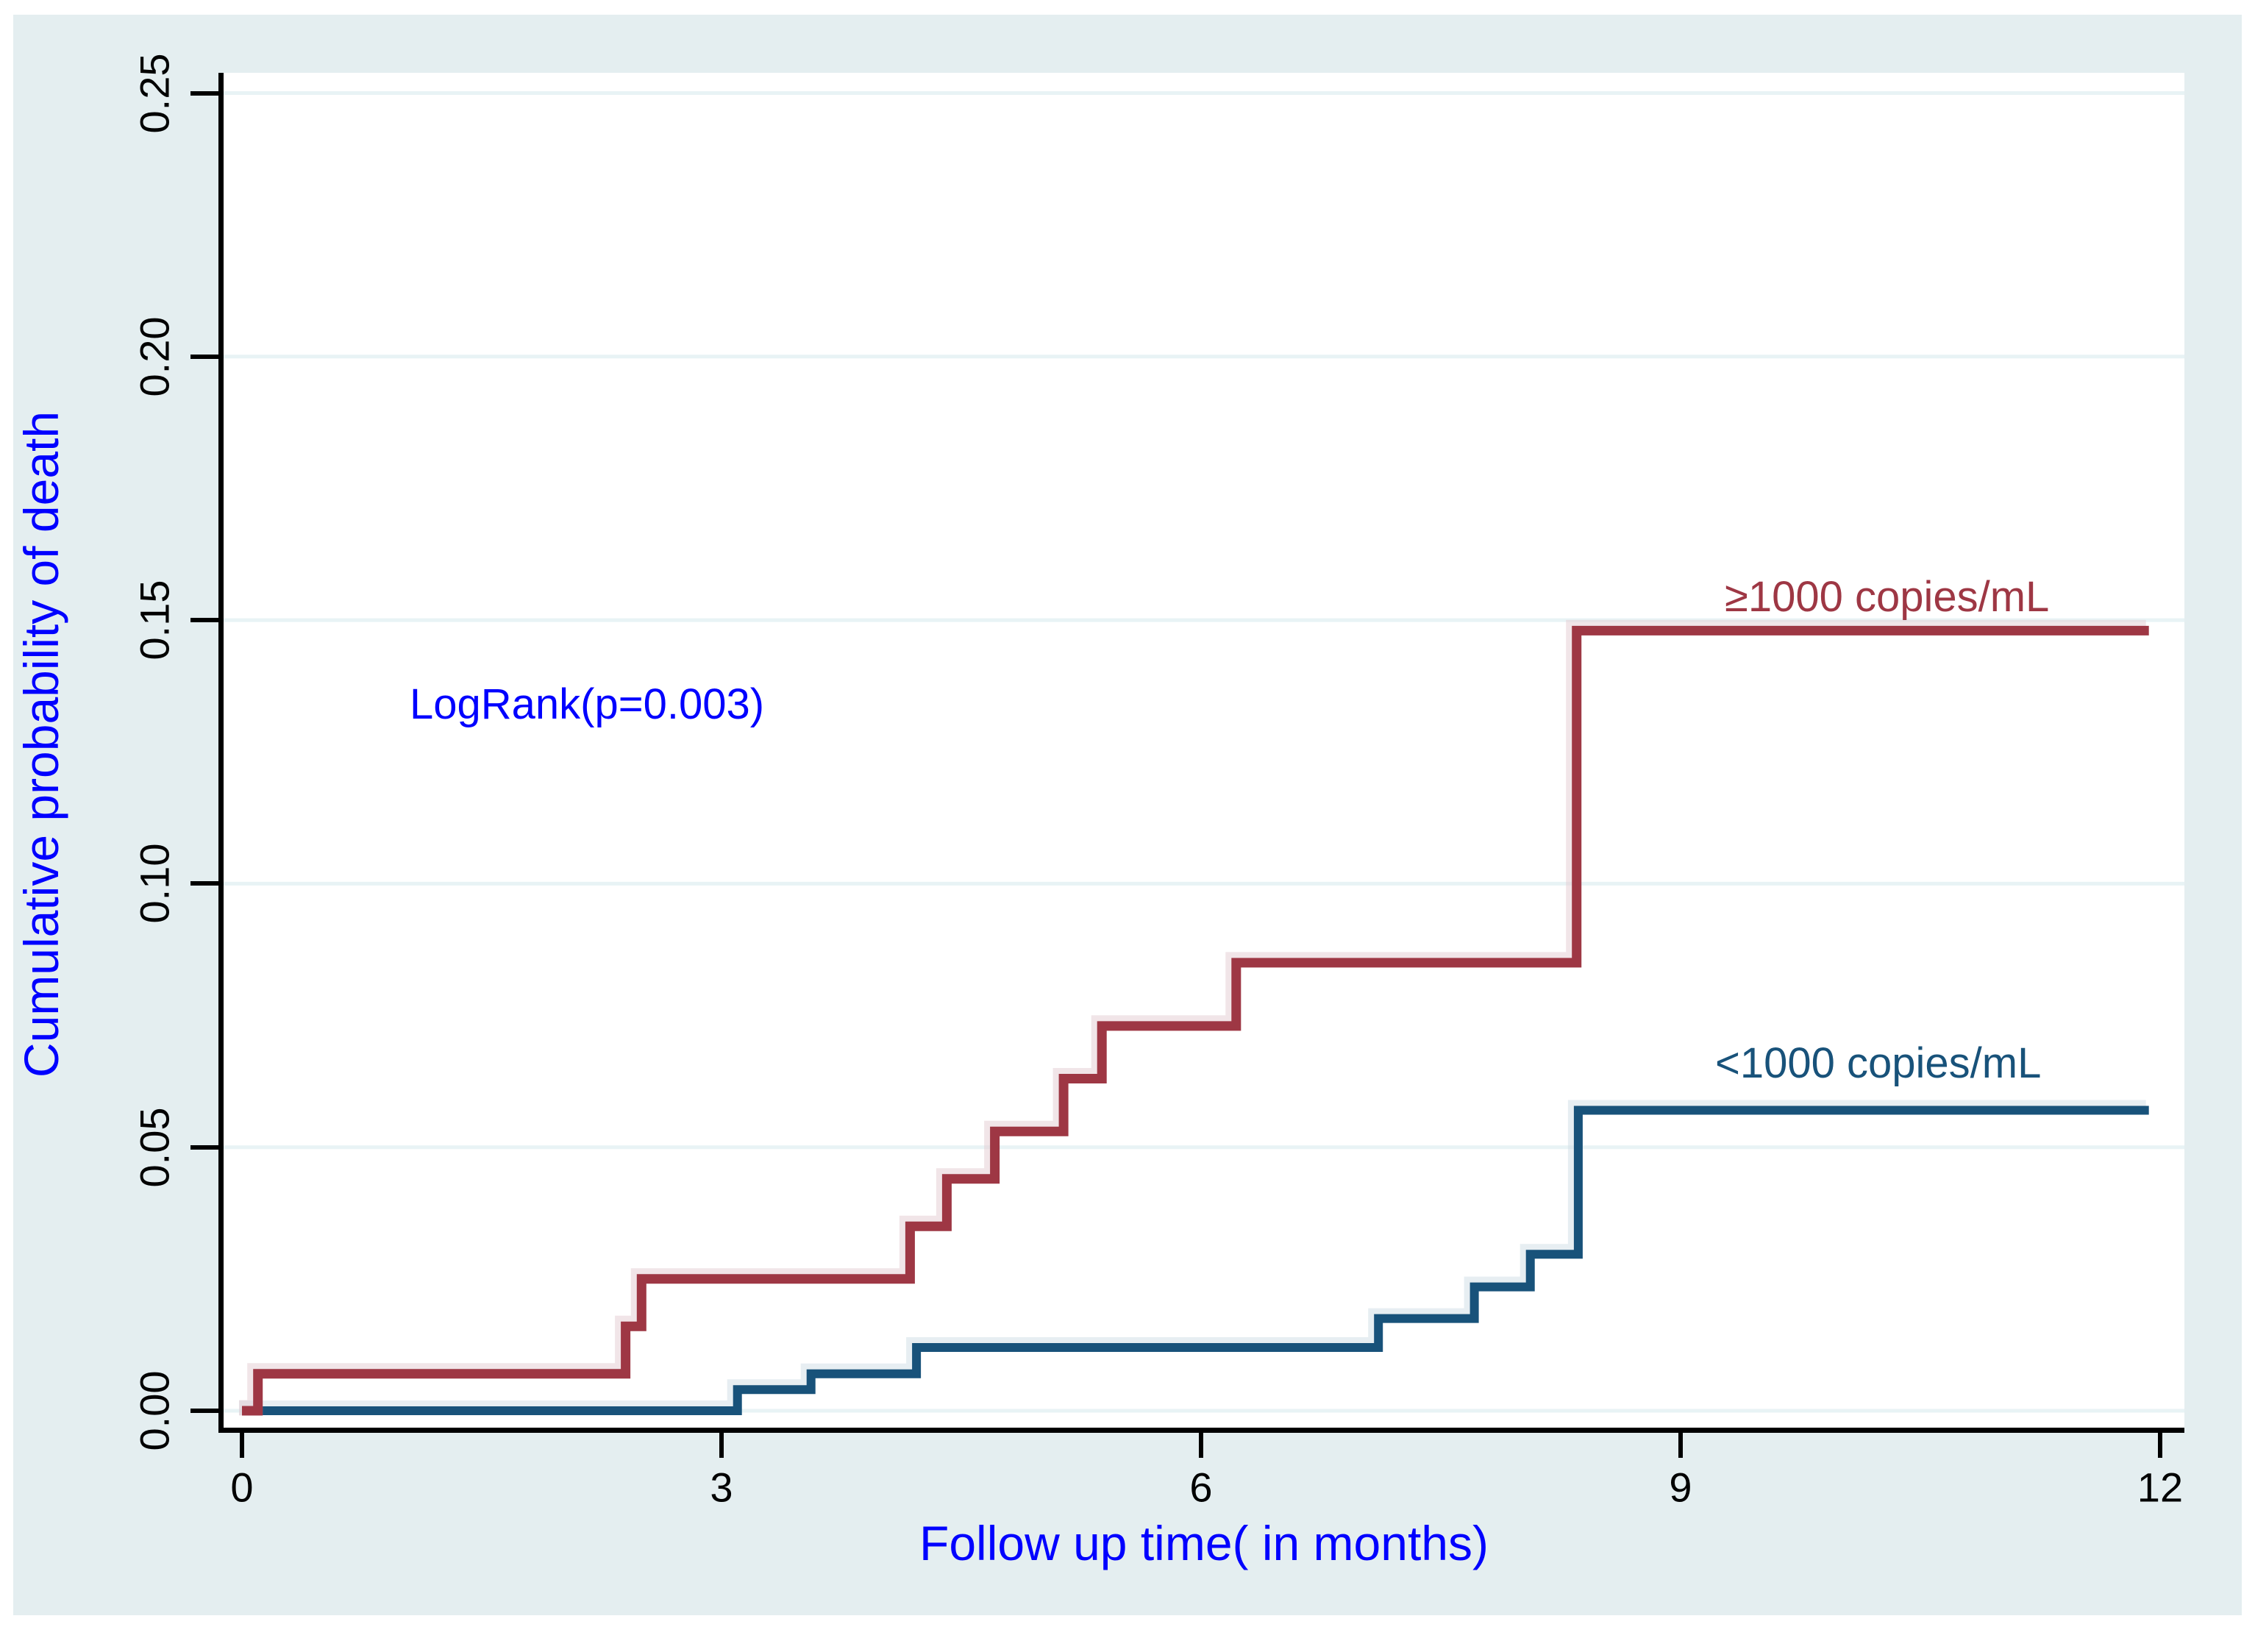 The width and height of the screenshot is (2255, 1652). What do you see at coordinates (721, 1487) in the screenshot?
I see `x-tick-label: 3` at bounding box center [721, 1487].